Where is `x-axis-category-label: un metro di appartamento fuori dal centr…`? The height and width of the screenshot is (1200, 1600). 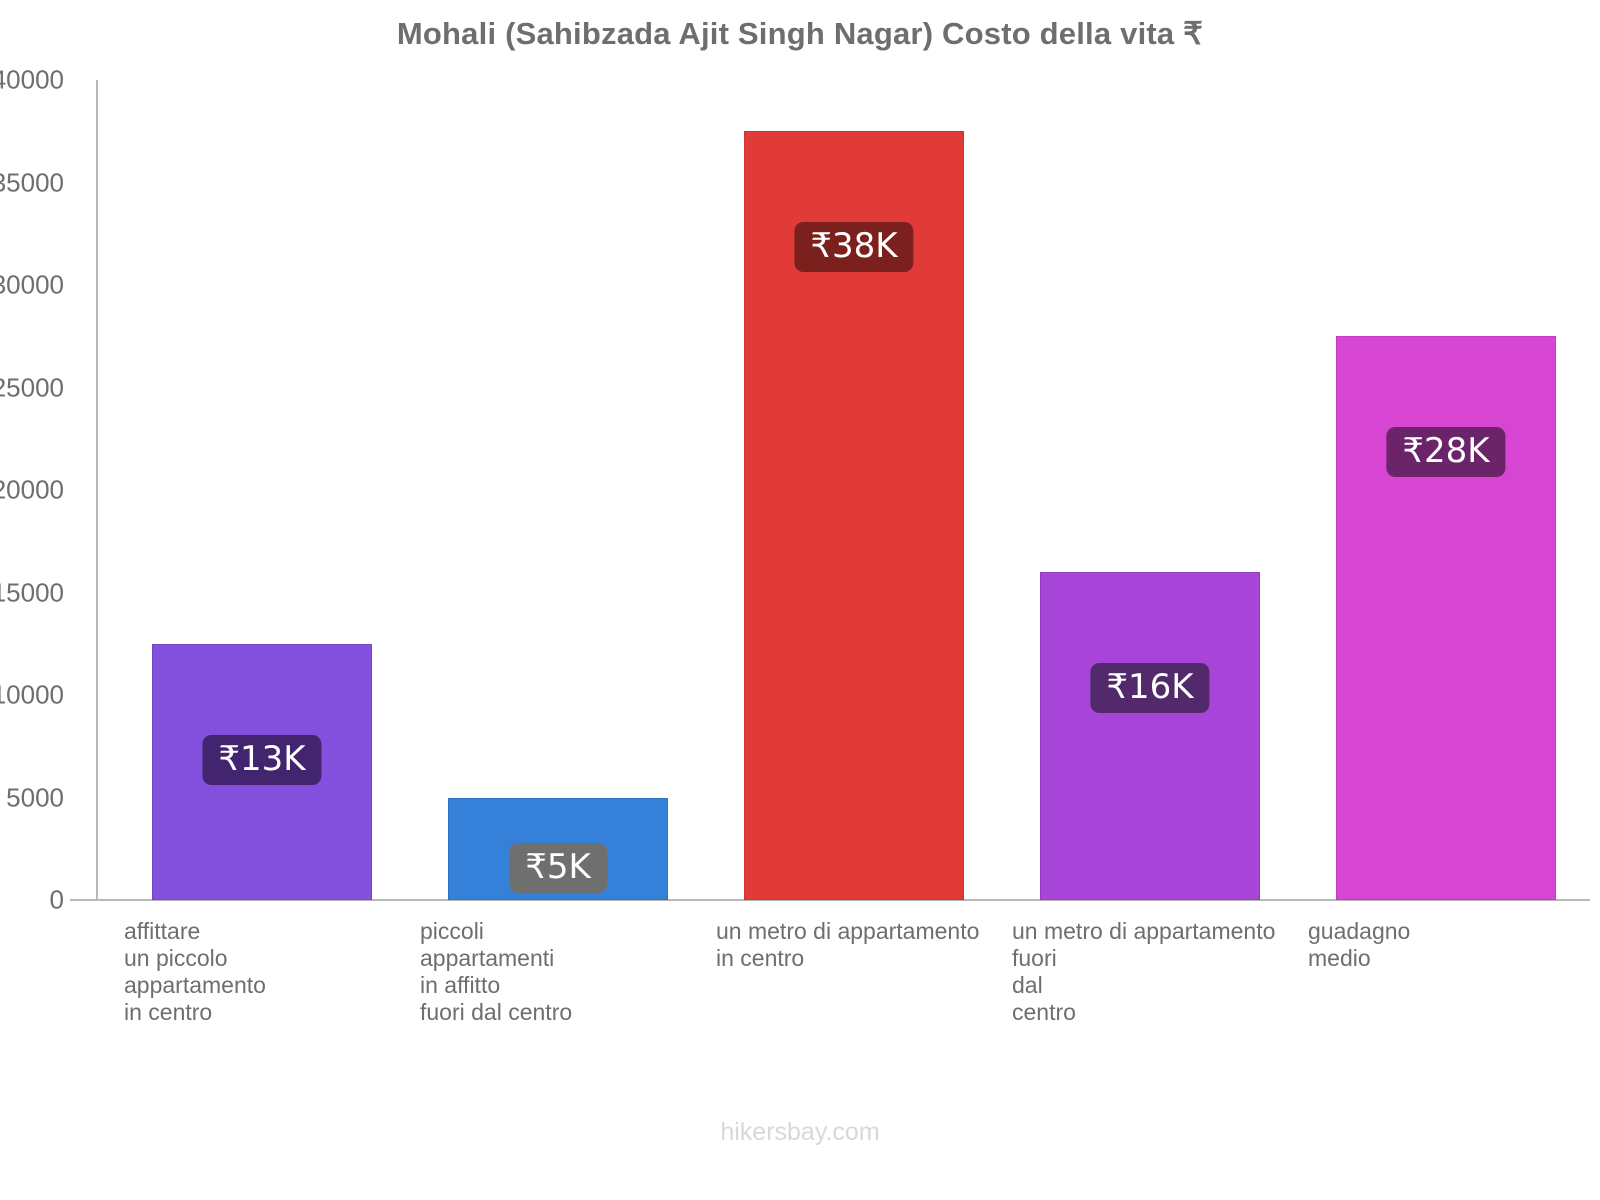
x-axis-category-label: un metro di appartamento fuori dal centr… is located at coordinates (1144, 972).